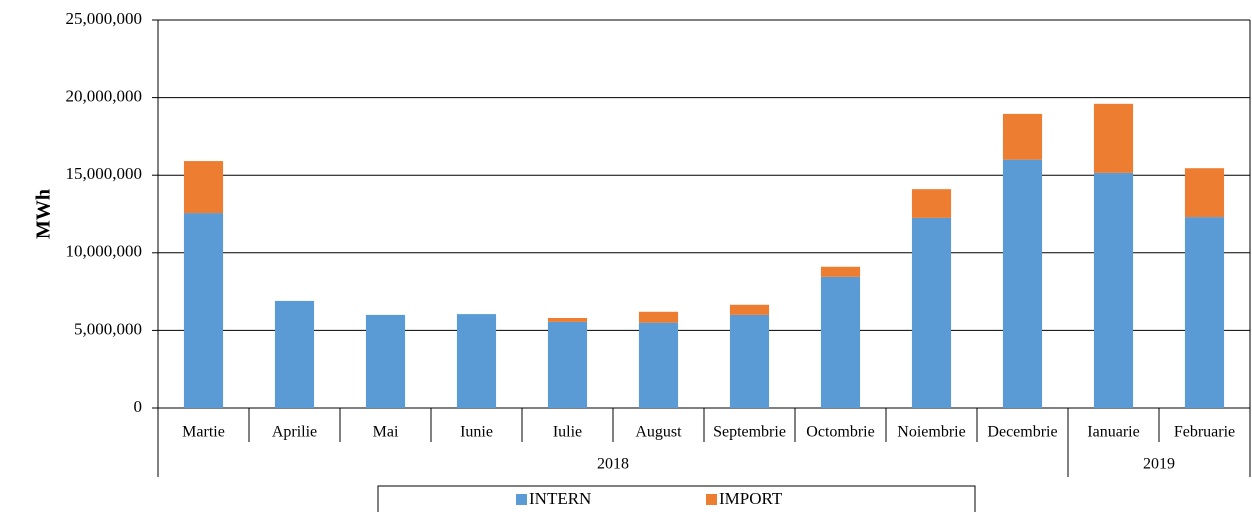 The width and height of the screenshot is (1252, 512). I want to click on legend-label: IMPORT, so click(751, 498).